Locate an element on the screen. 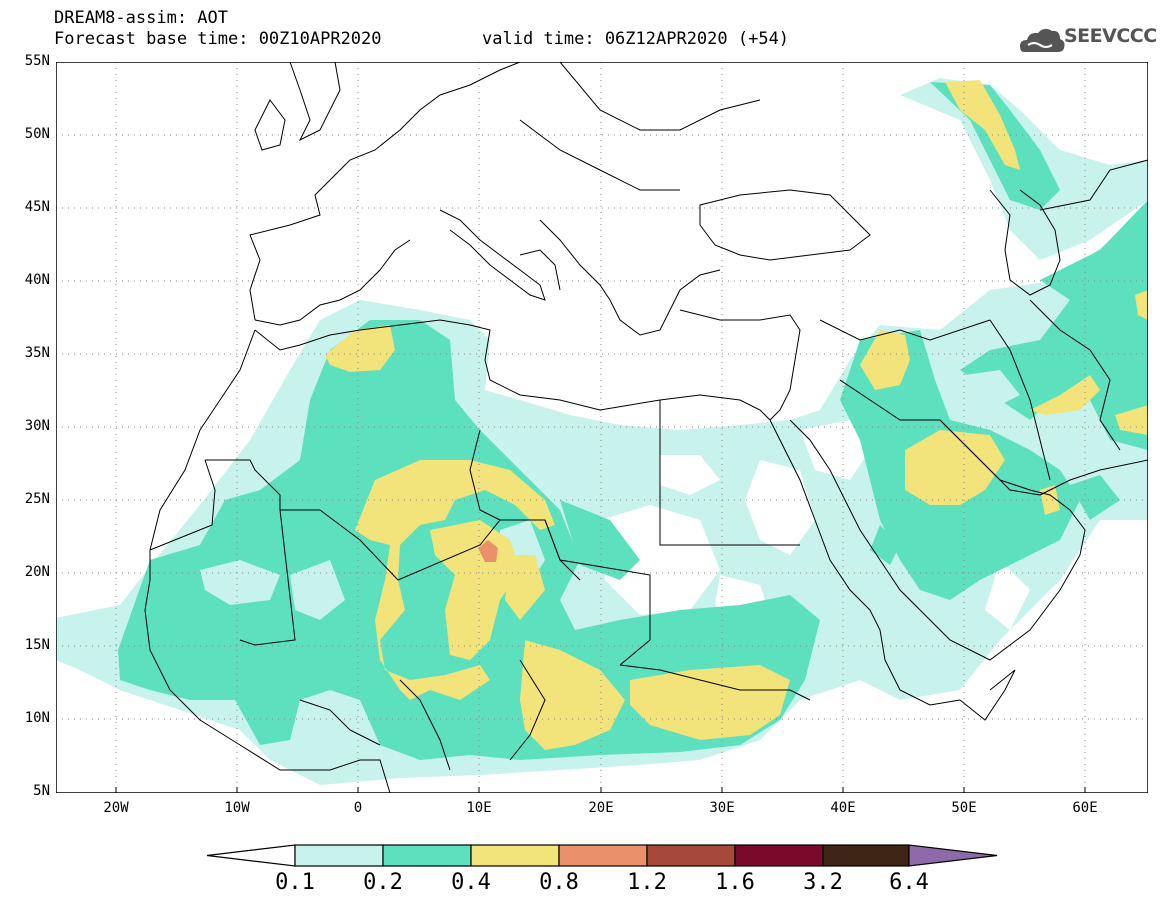 Image resolution: width=1165 pixels, height=905 pixels. forecast-base-time: Forecast base time: 00Z10APR2020 is located at coordinates (218, 39).